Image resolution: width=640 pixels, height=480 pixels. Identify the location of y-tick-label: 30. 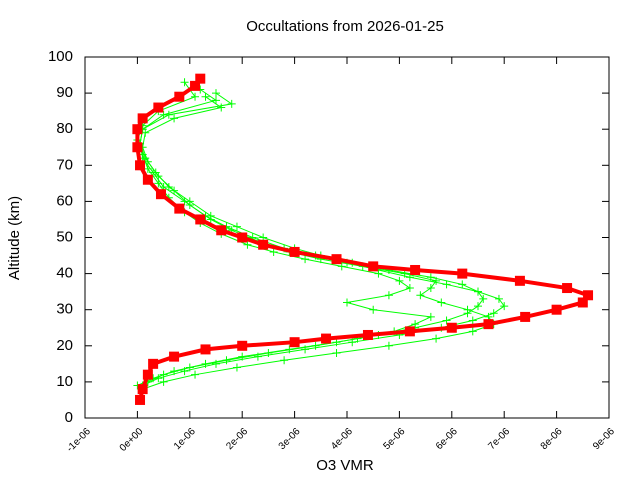
(64, 309).